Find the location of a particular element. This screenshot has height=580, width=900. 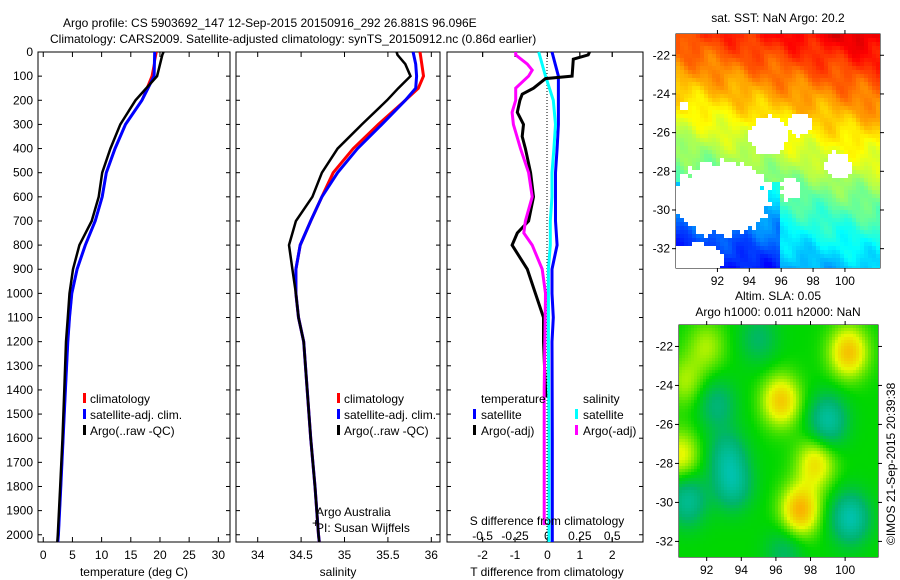

credit-marker: + is located at coordinates (315, 523).